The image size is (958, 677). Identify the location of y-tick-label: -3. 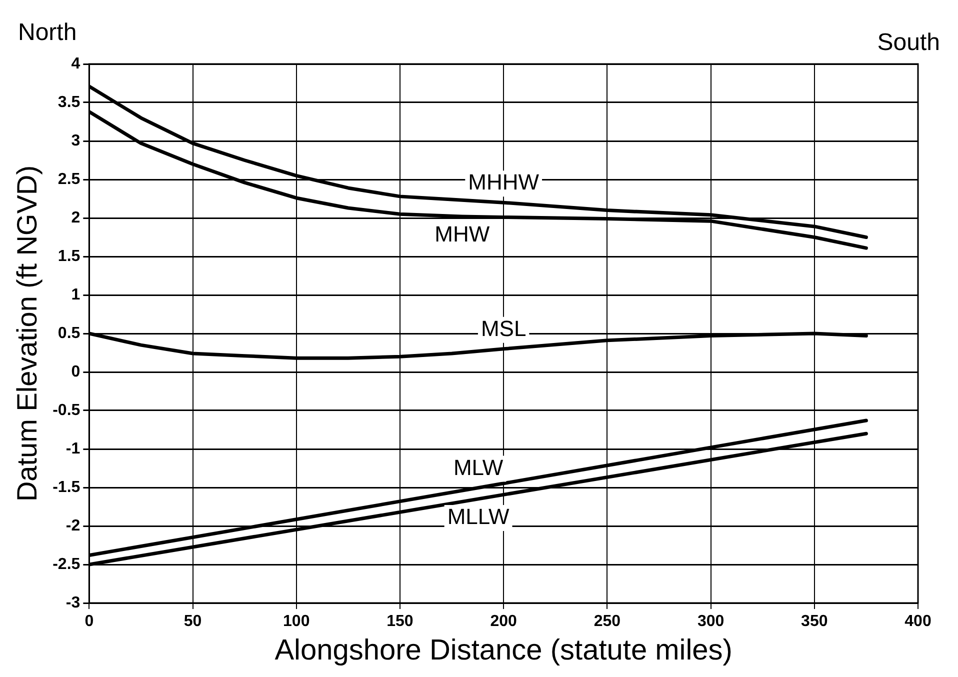
(73, 603).